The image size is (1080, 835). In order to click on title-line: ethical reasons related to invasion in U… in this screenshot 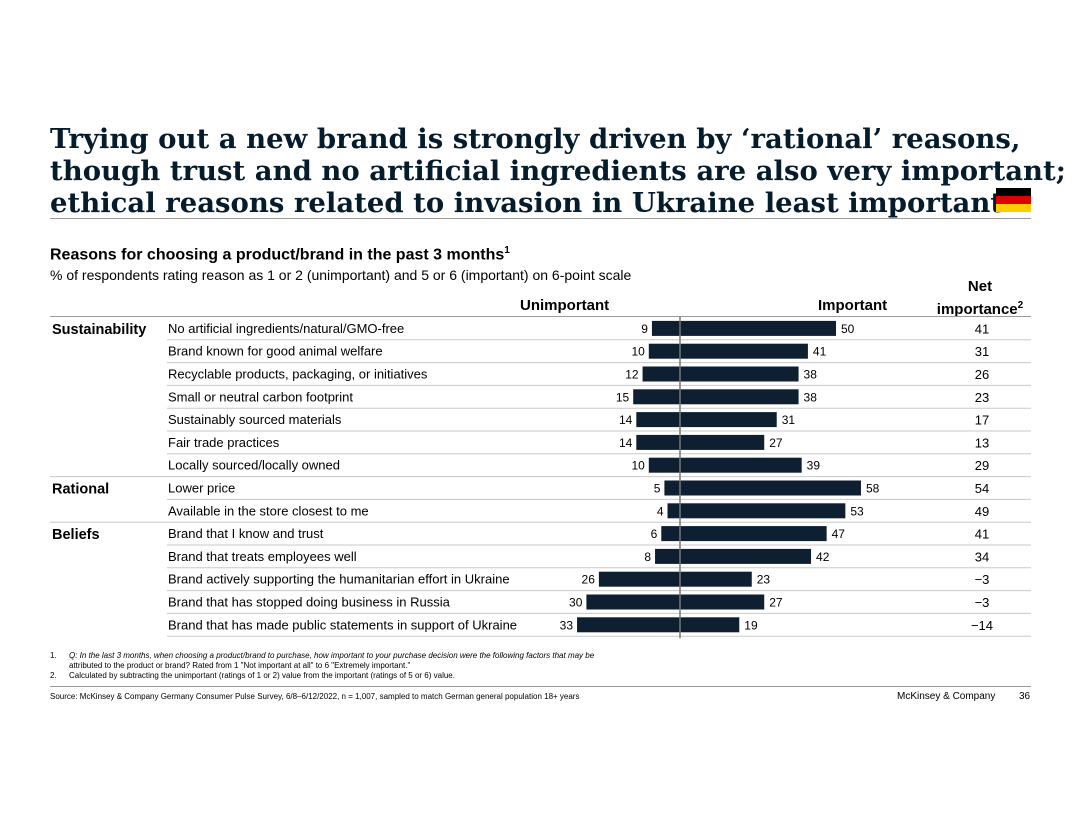, I will do `click(527, 203)`.